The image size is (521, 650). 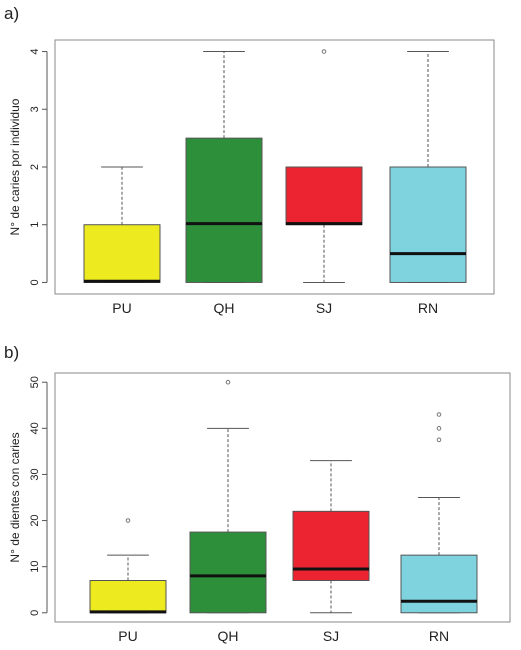 What do you see at coordinates (15, 166) in the screenshot?
I see `y-axis-label: N° de caries por individuo` at bounding box center [15, 166].